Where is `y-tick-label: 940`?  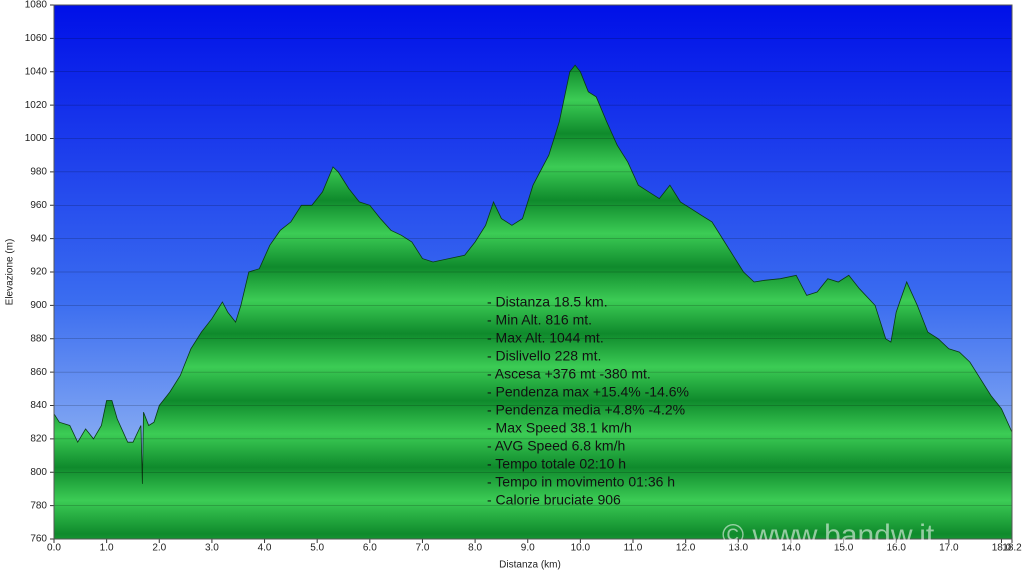
y-tick-label: 940 is located at coordinates (38, 238).